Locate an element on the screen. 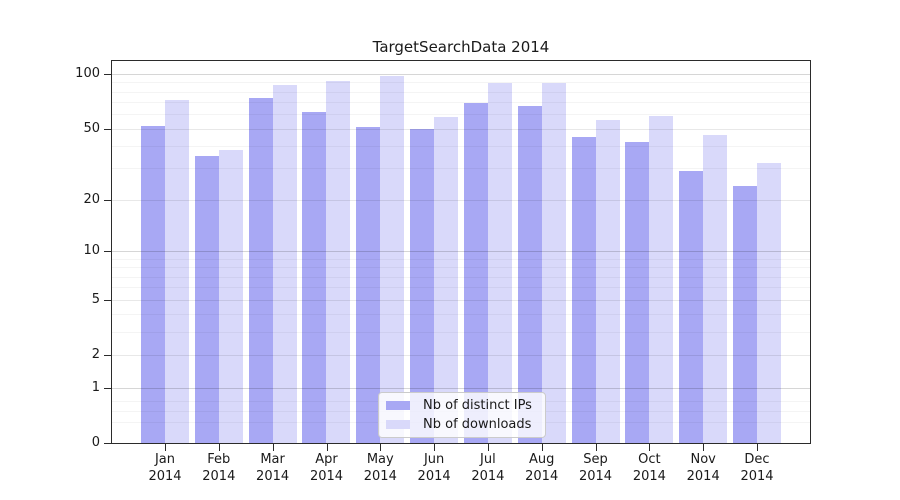  x-tick-aug is located at coordinates (542, 447).